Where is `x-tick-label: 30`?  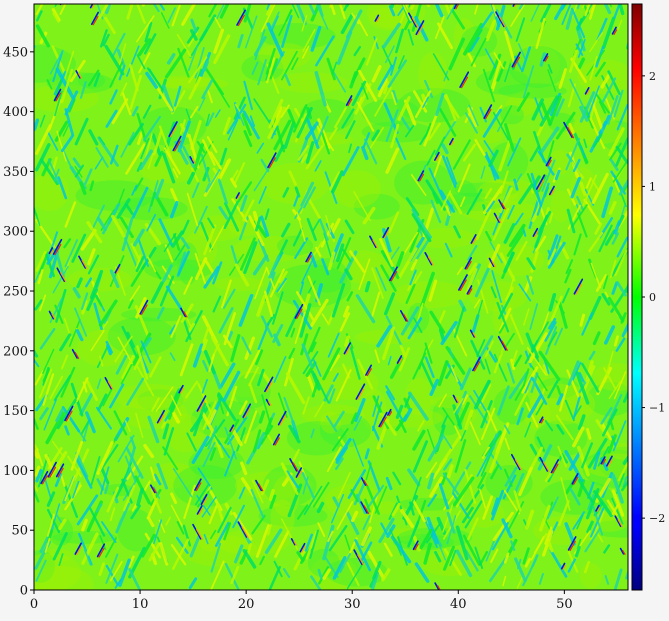 x-tick-label: 30 is located at coordinates (352, 604).